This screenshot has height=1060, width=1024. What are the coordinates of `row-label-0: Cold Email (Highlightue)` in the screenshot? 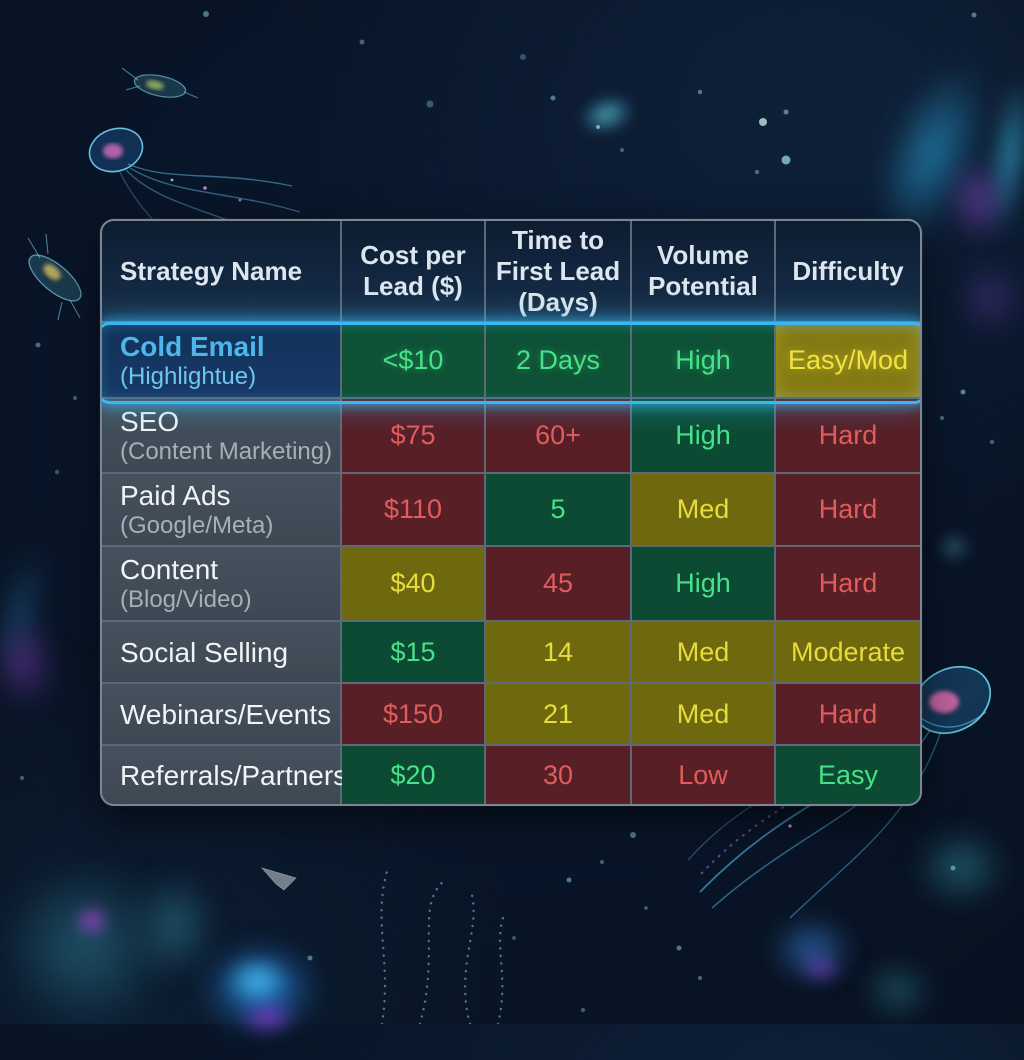 It's located at (221, 360).